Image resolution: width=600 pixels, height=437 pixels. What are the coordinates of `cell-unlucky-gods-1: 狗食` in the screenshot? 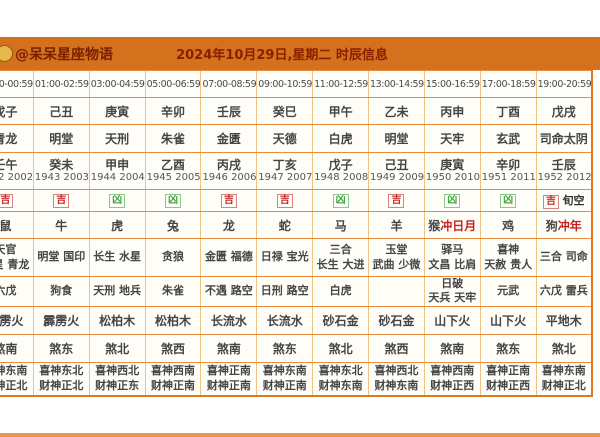 It's located at (61, 291).